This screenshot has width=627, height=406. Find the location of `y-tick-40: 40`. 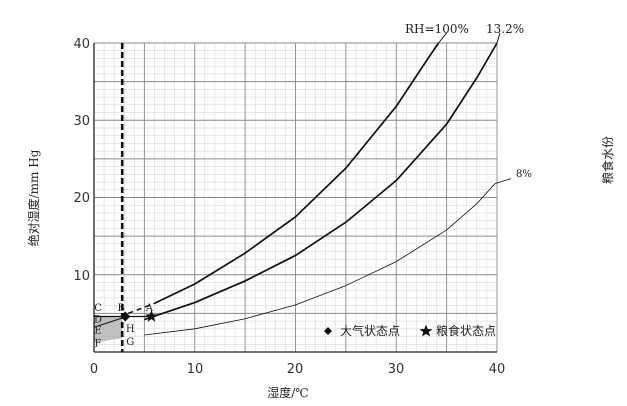

y-tick-40: 40 is located at coordinates (81, 44).